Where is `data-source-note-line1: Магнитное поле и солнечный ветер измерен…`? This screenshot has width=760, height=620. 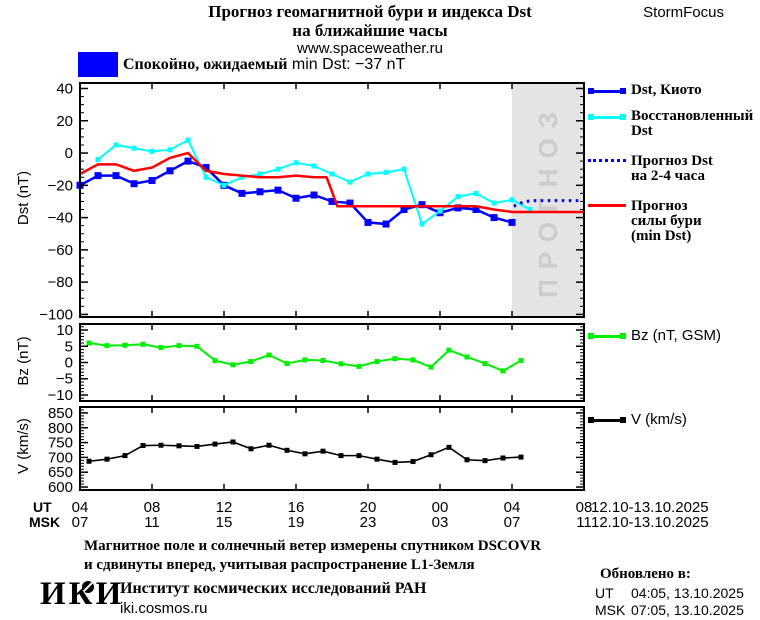 data-source-note-line1: Магнитное поле и солнечный ветер измерен… is located at coordinates (313, 546).